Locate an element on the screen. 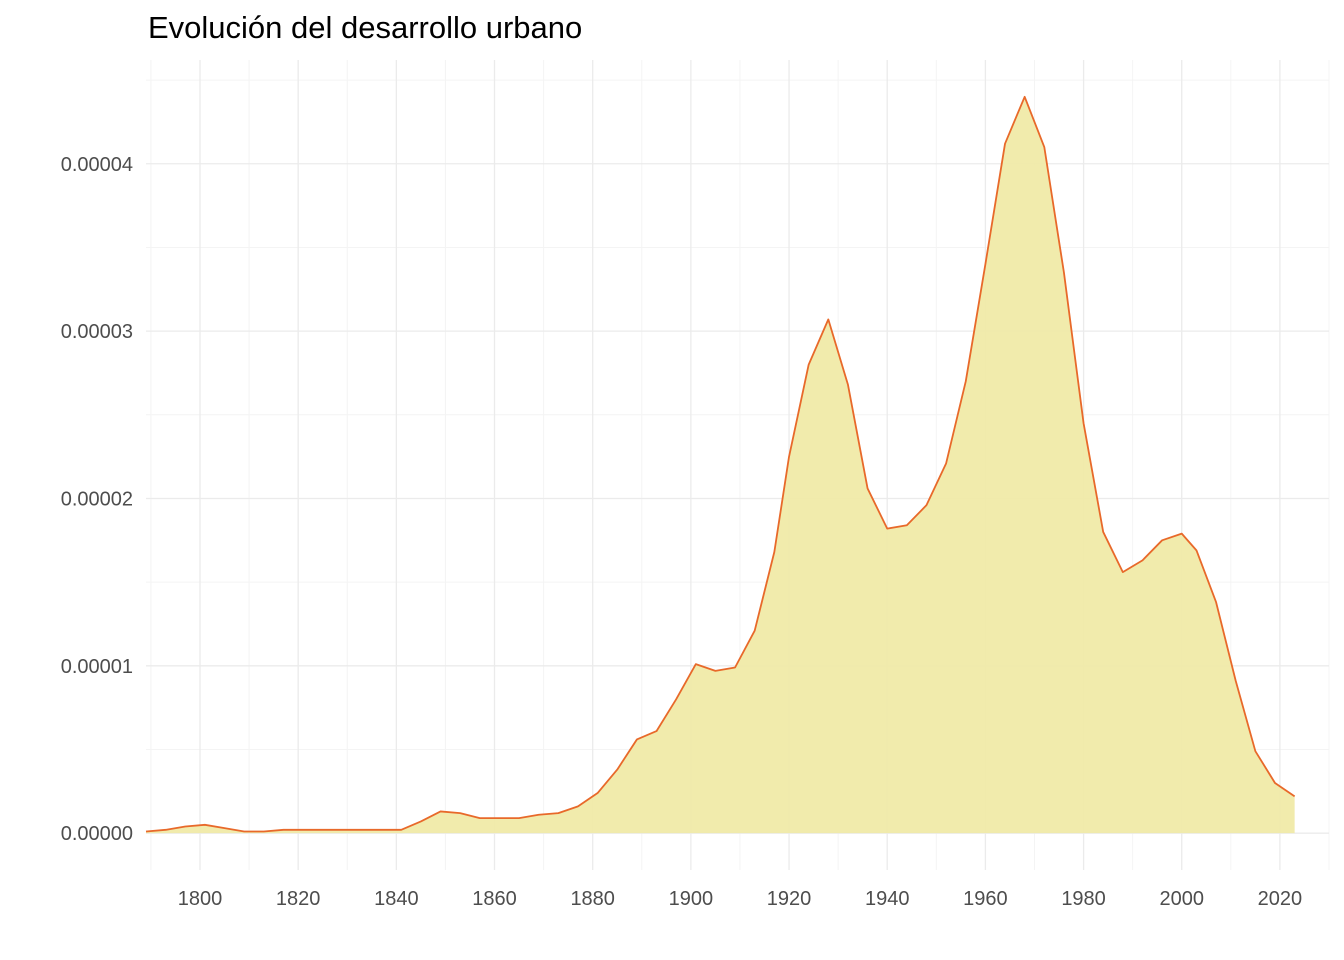 This screenshot has width=1344, height=960. x-tick-label: 1880 is located at coordinates (592, 899).